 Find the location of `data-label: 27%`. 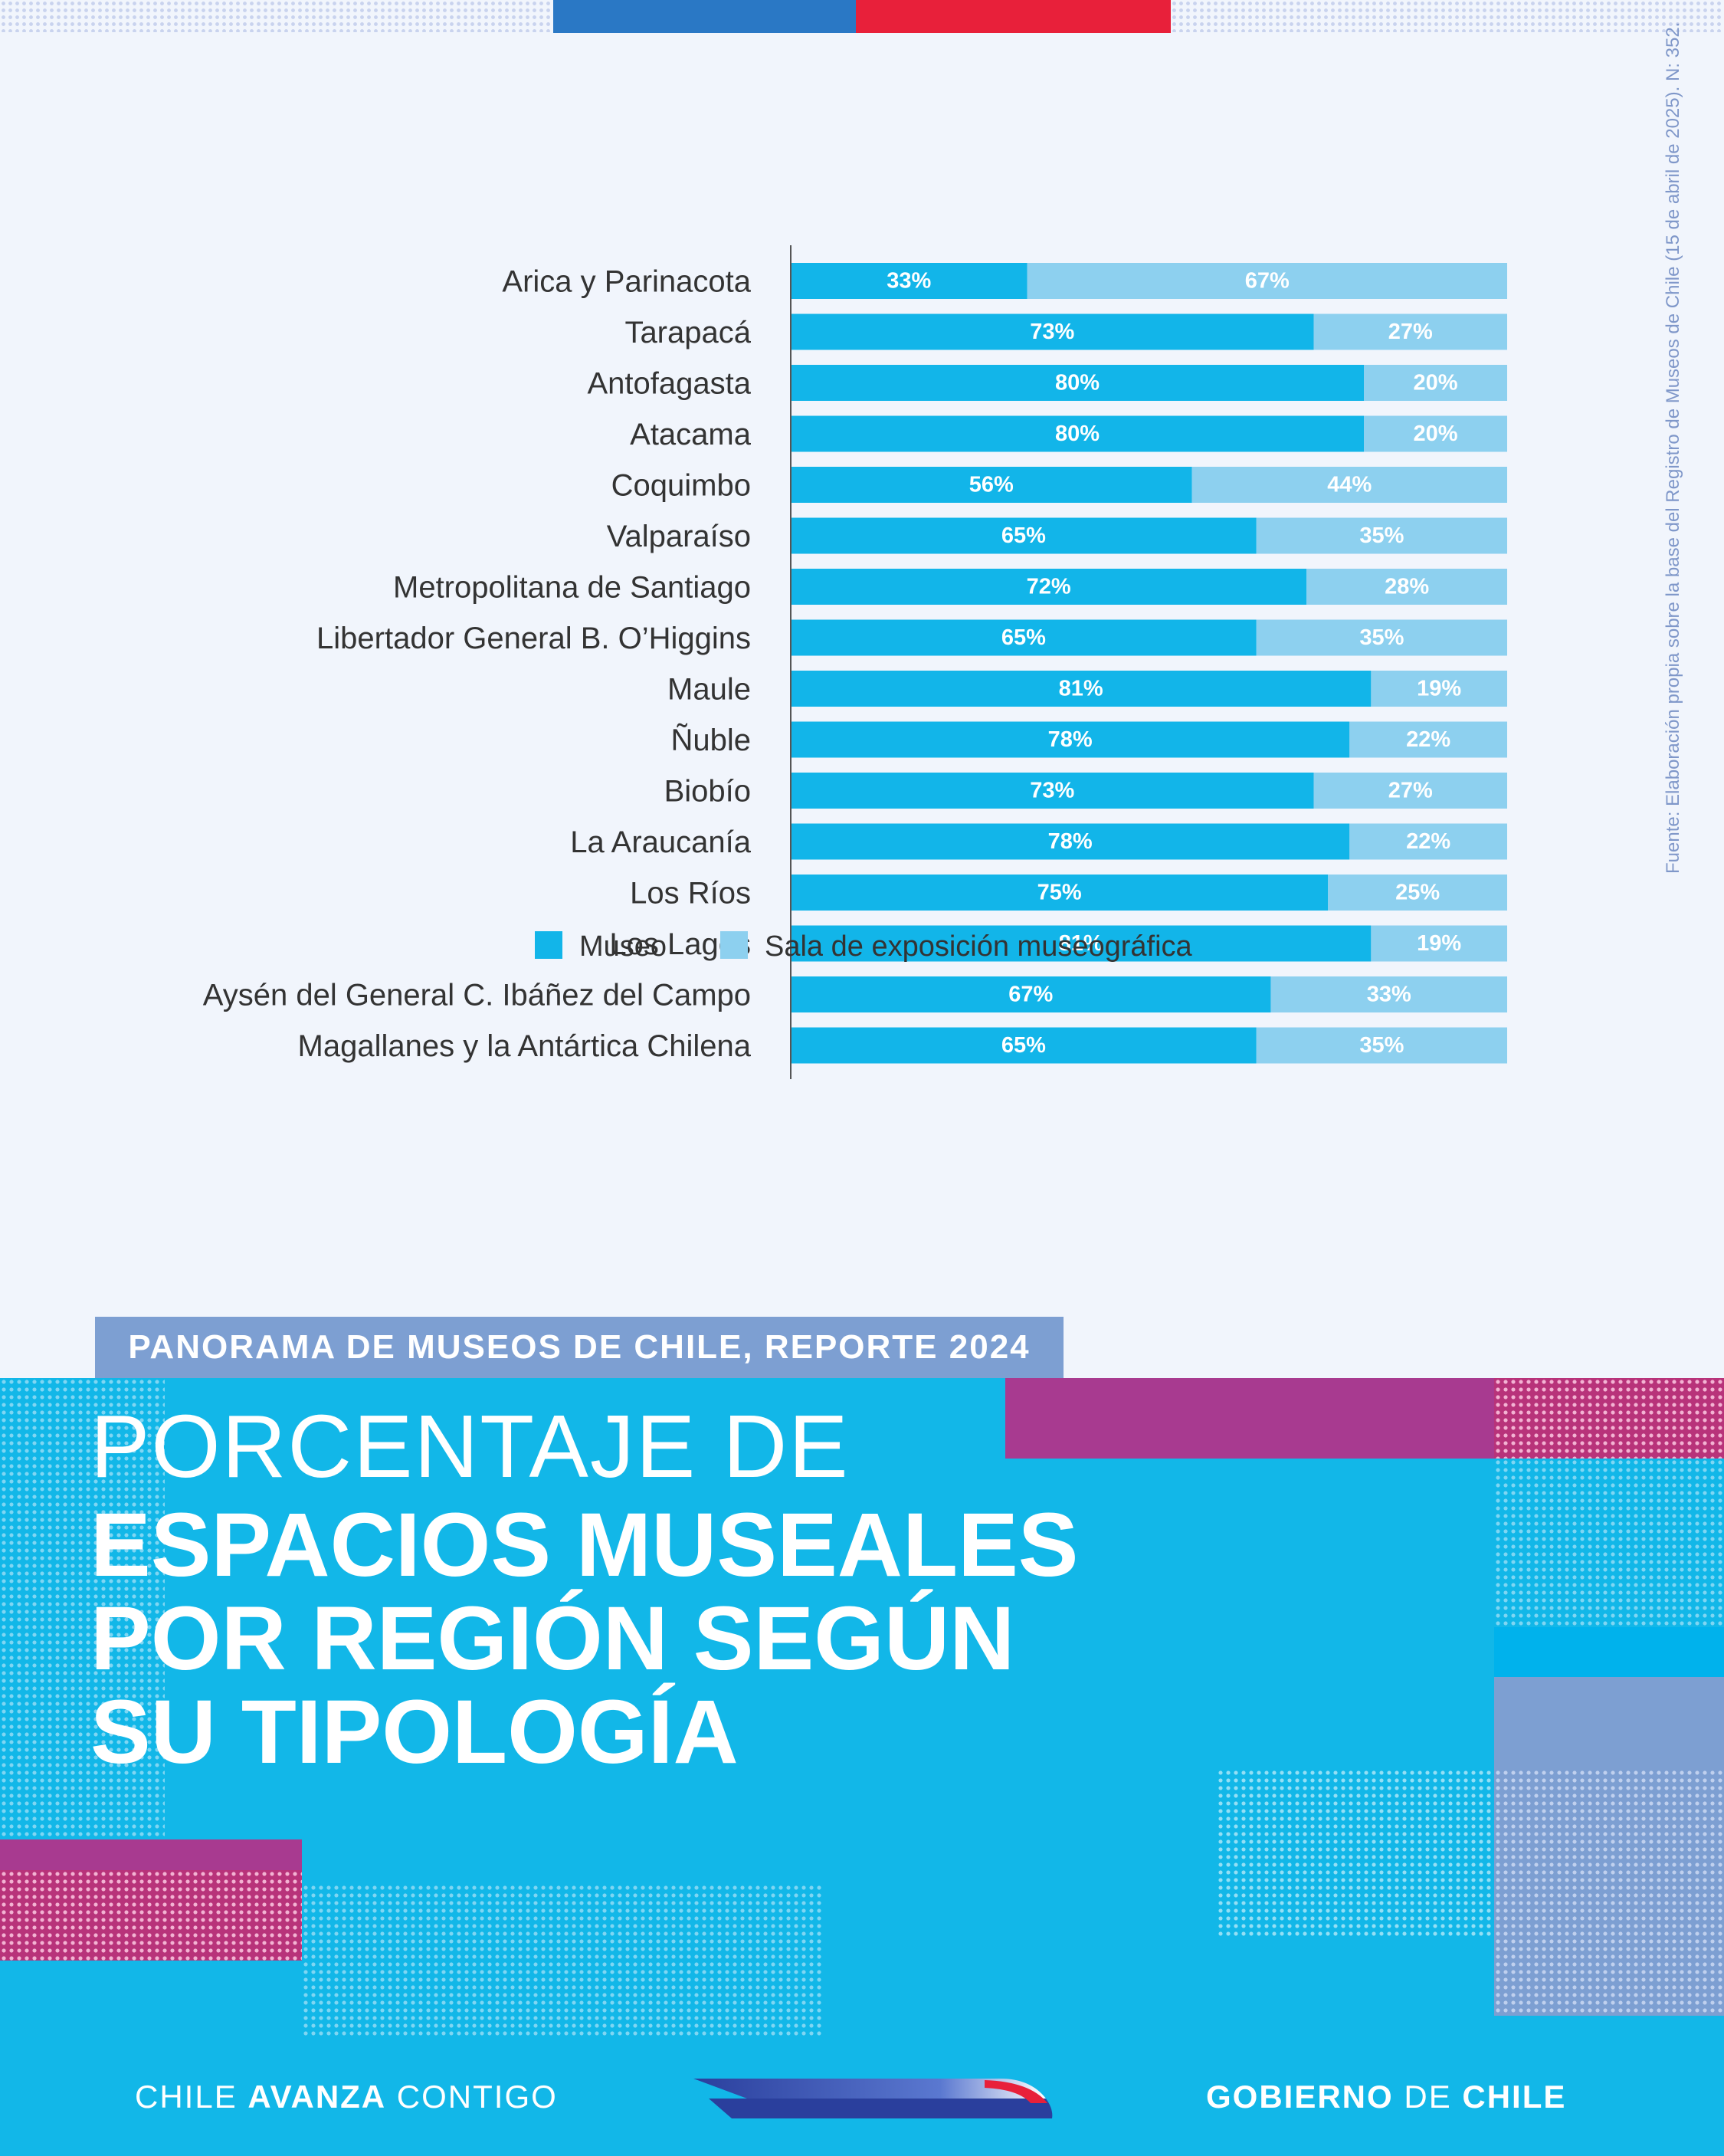

data-label: 27% is located at coordinates (1410, 791).